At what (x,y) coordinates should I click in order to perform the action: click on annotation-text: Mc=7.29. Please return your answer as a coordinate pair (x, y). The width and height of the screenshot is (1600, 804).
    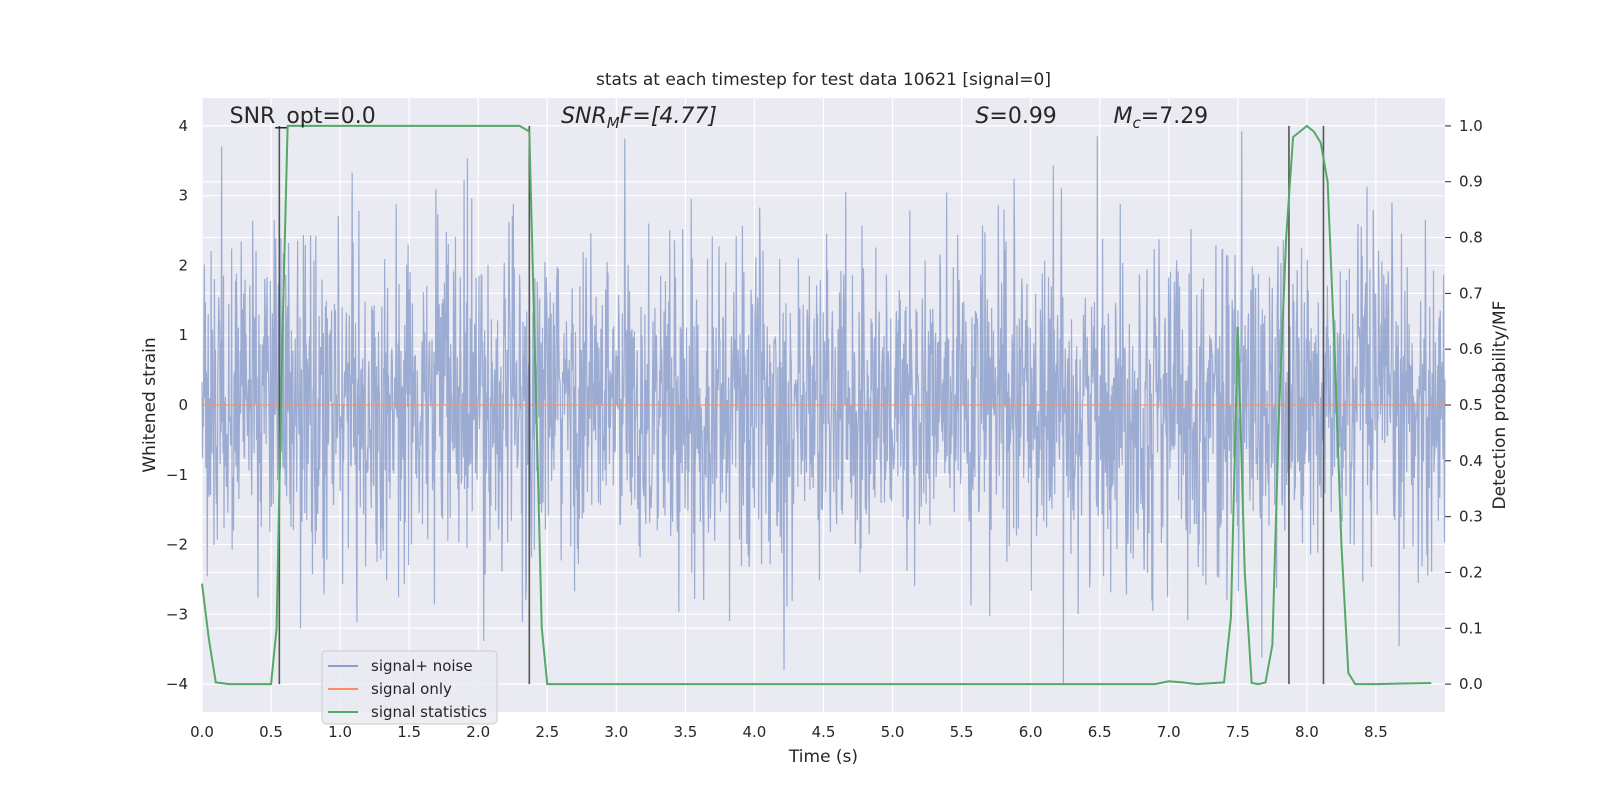
    Looking at the image, I should click on (1161, 118).